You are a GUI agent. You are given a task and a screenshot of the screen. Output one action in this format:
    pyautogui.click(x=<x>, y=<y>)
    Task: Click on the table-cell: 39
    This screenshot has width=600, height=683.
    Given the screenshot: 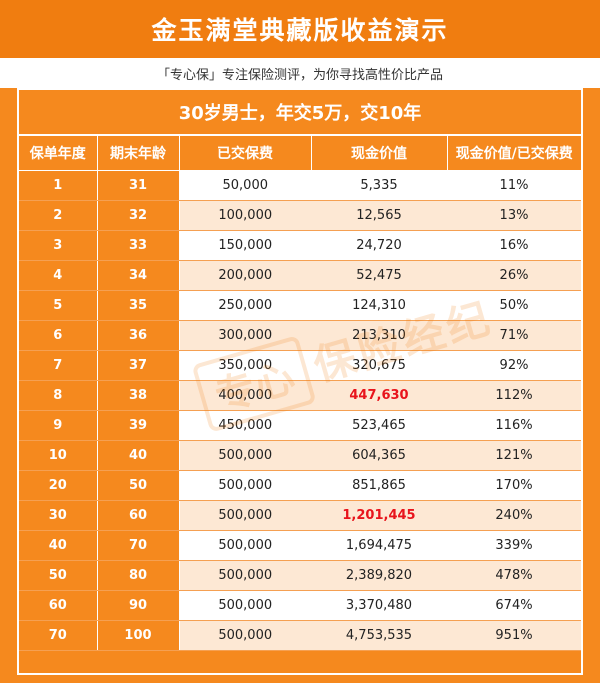 What is the action you would take?
    pyautogui.click(x=138, y=425)
    